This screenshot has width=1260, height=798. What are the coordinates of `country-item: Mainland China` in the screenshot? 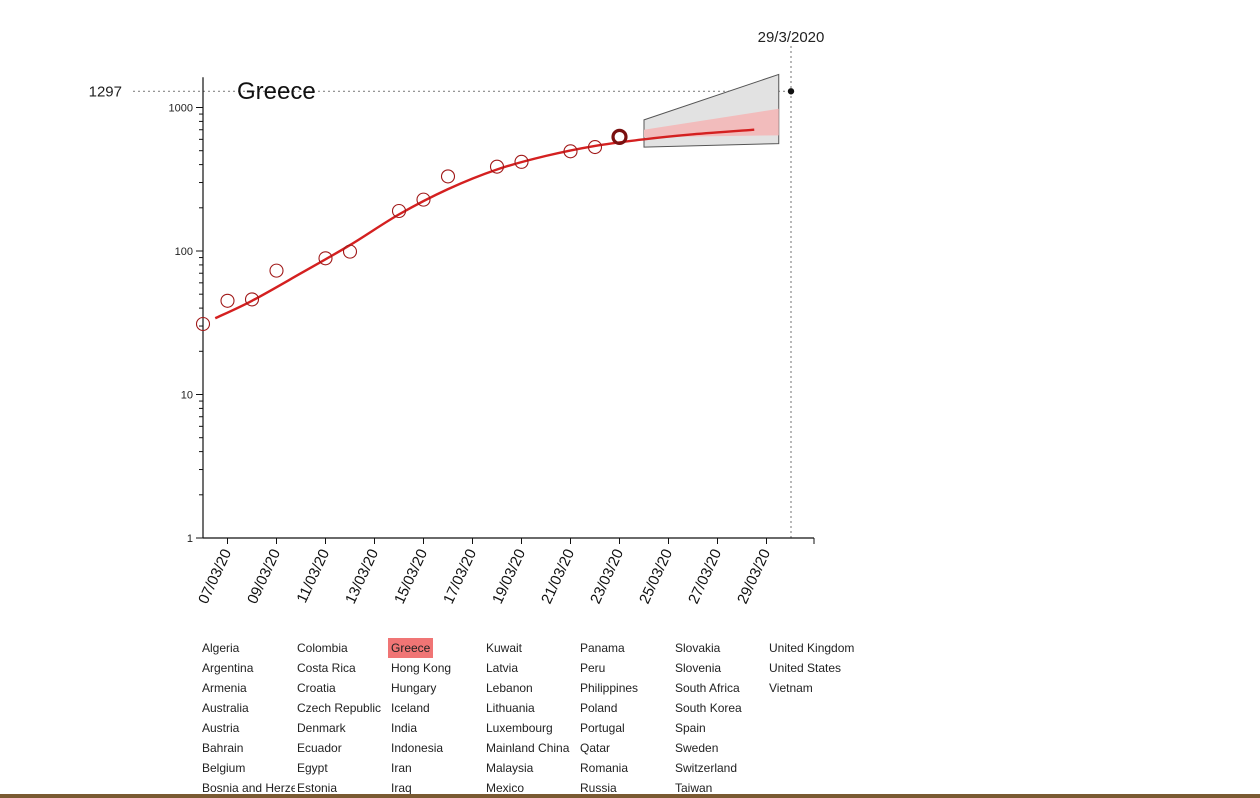 It's located at (528, 748).